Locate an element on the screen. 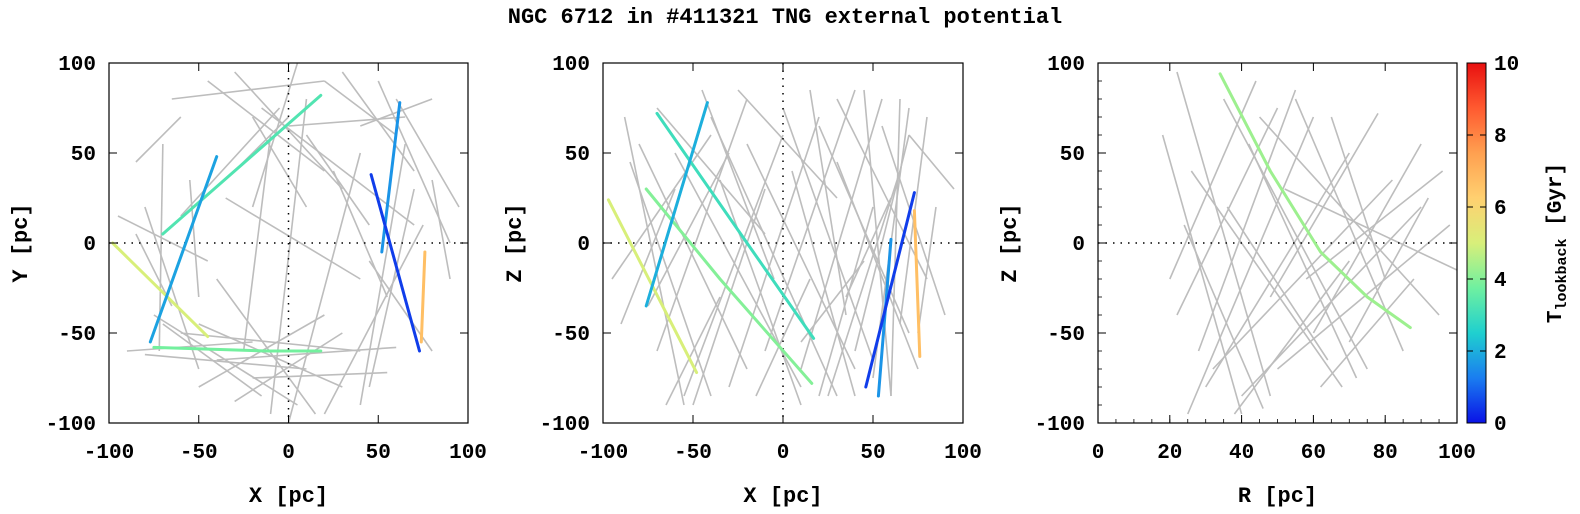  colorbar: 0 2 4 6 8 10 Tlookback [Gyr] is located at coordinates (1518, 245).